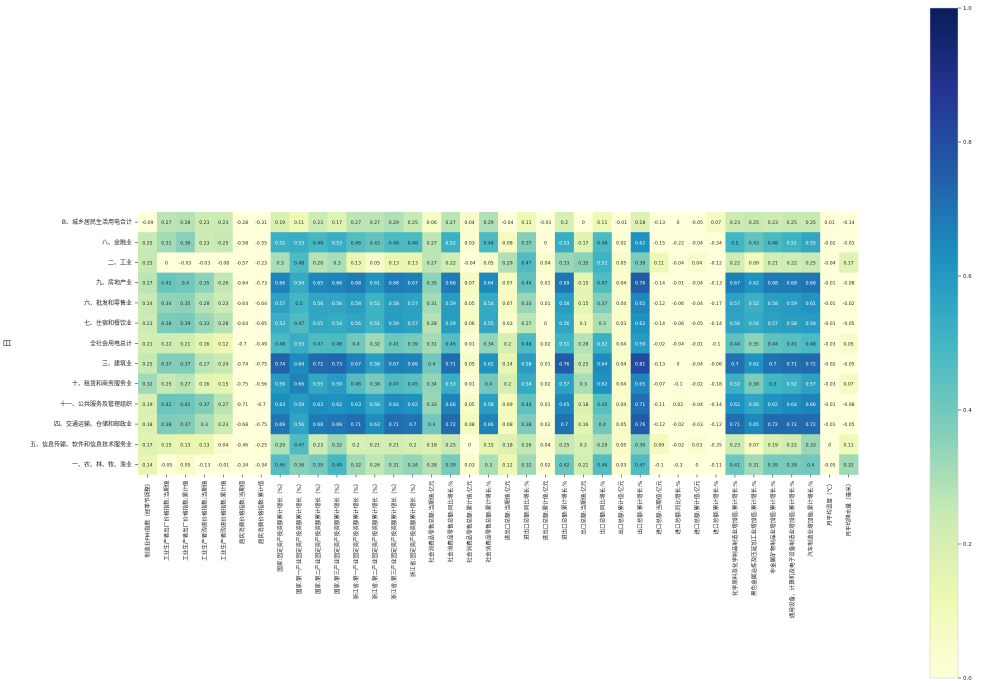 This screenshot has width=984, height=686. What do you see at coordinates (716, 508) in the screenshot?
I see `column-label: 进口总额:累计增长:%` at bounding box center [716, 508].